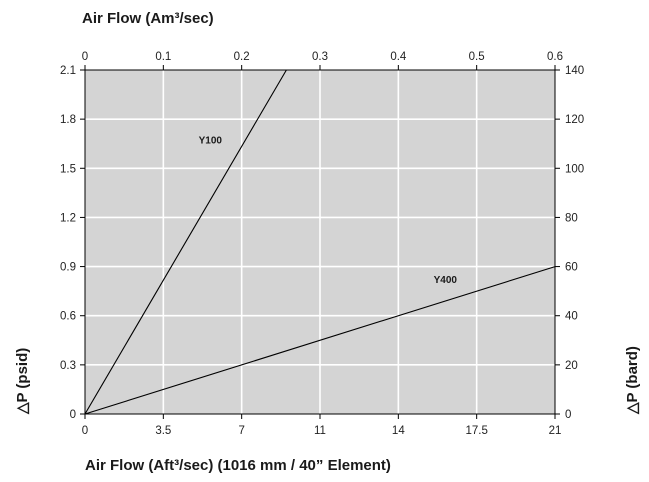  What do you see at coordinates (320, 431) in the screenshot?
I see `tick-label-bottom: 11` at bounding box center [320, 431].